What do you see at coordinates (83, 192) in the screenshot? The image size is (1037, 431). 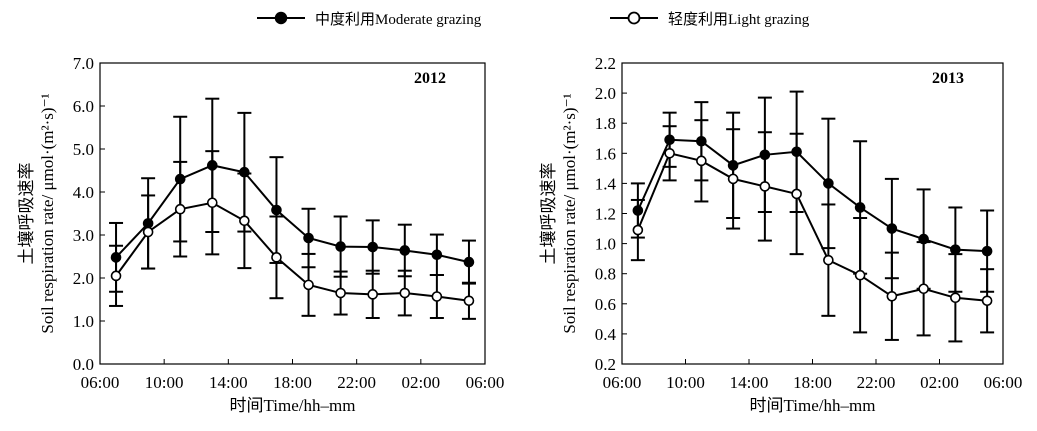 I see `y-tick-label: 4.0` at bounding box center [83, 192].